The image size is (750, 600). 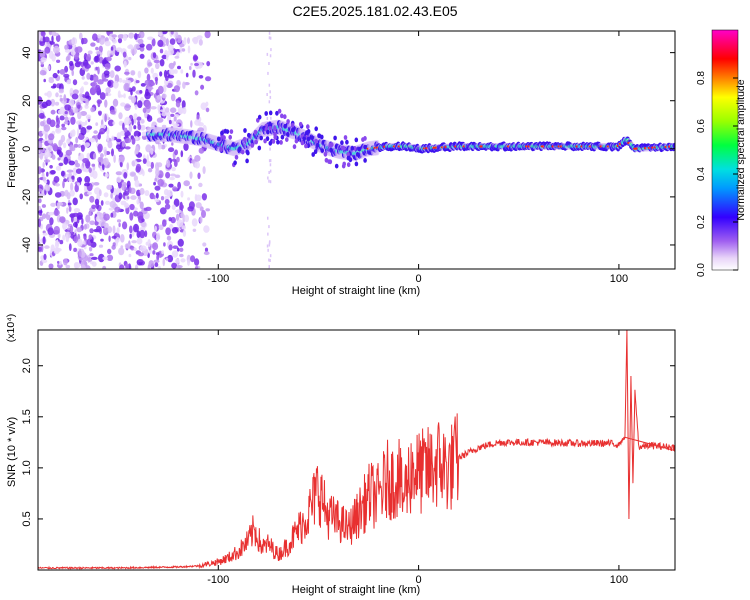 I want to click on y-tick-label: -40, so click(x=27, y=245).